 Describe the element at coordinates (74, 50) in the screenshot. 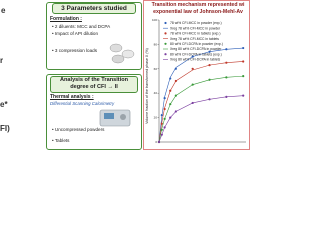

I see `parameter-item: 3 compression loads` at that location.